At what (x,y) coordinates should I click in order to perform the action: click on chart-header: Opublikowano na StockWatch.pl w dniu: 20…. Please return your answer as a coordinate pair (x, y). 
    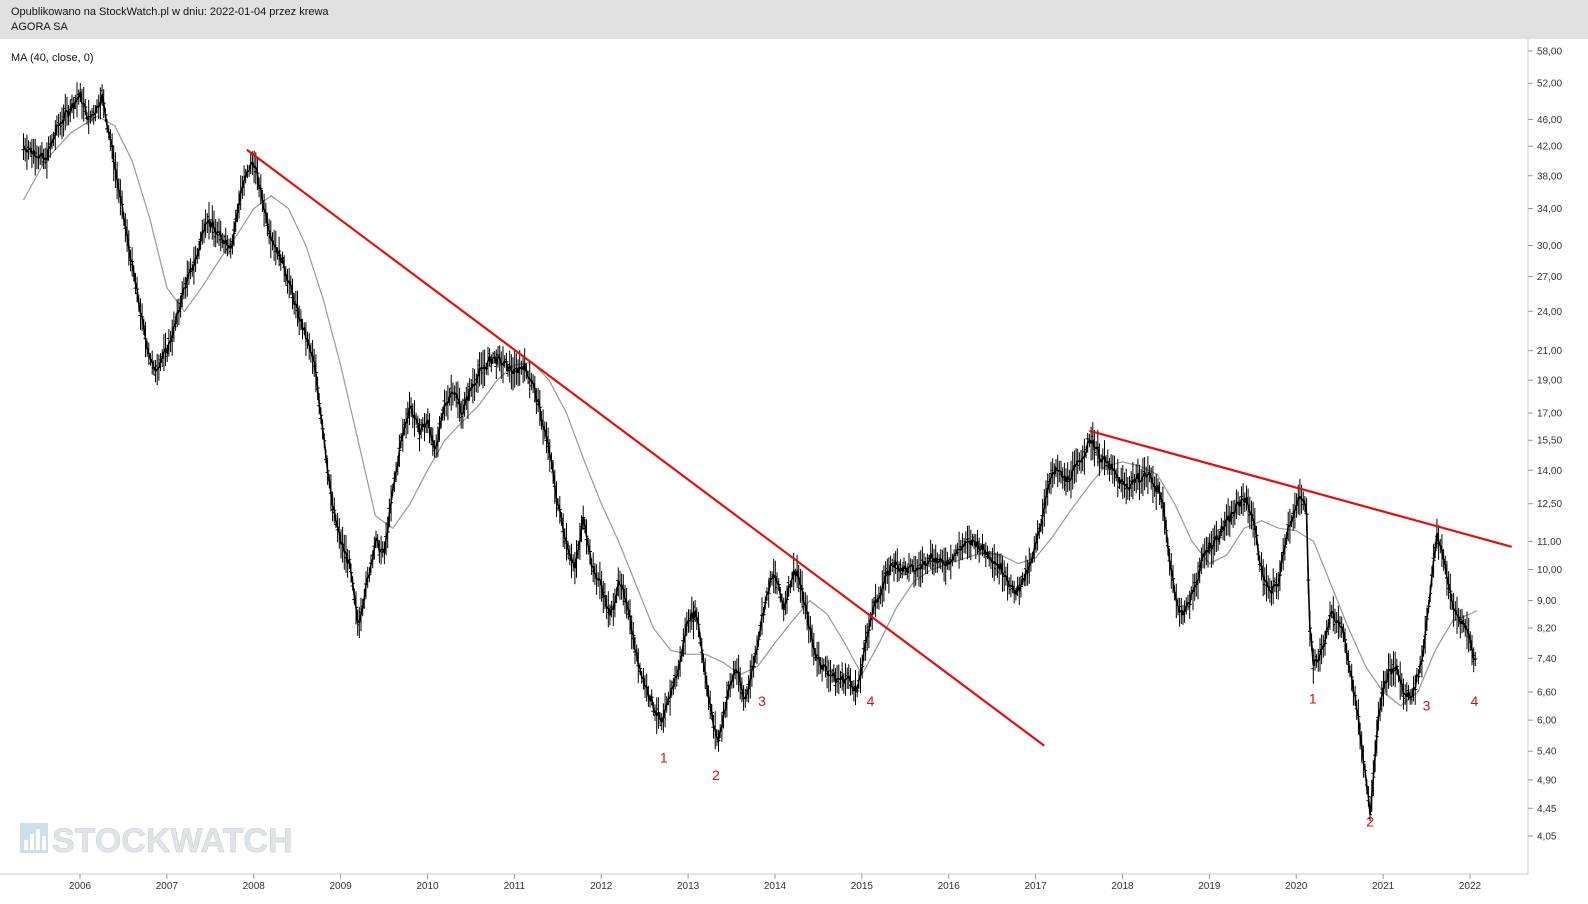
    Looking at the image, I should click on (794, 19).